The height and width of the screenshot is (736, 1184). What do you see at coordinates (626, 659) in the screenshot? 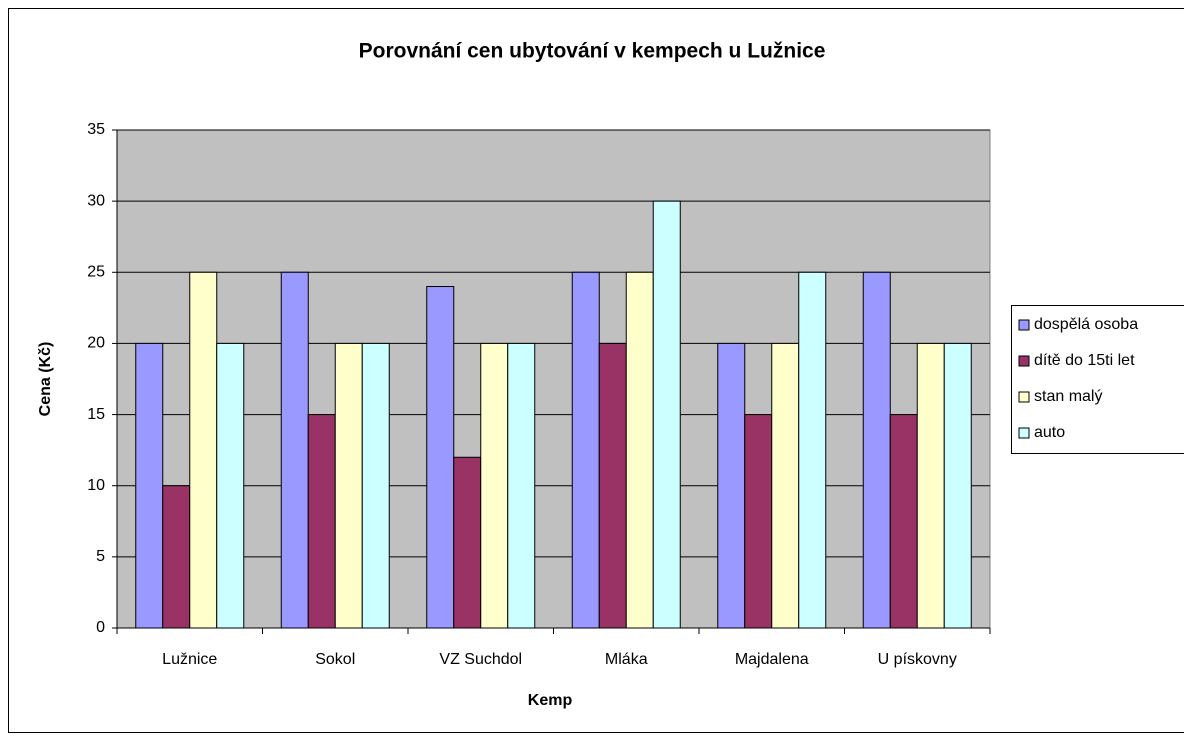
I see `x-tick-label: Mláka` at bounding box center [626, 659].